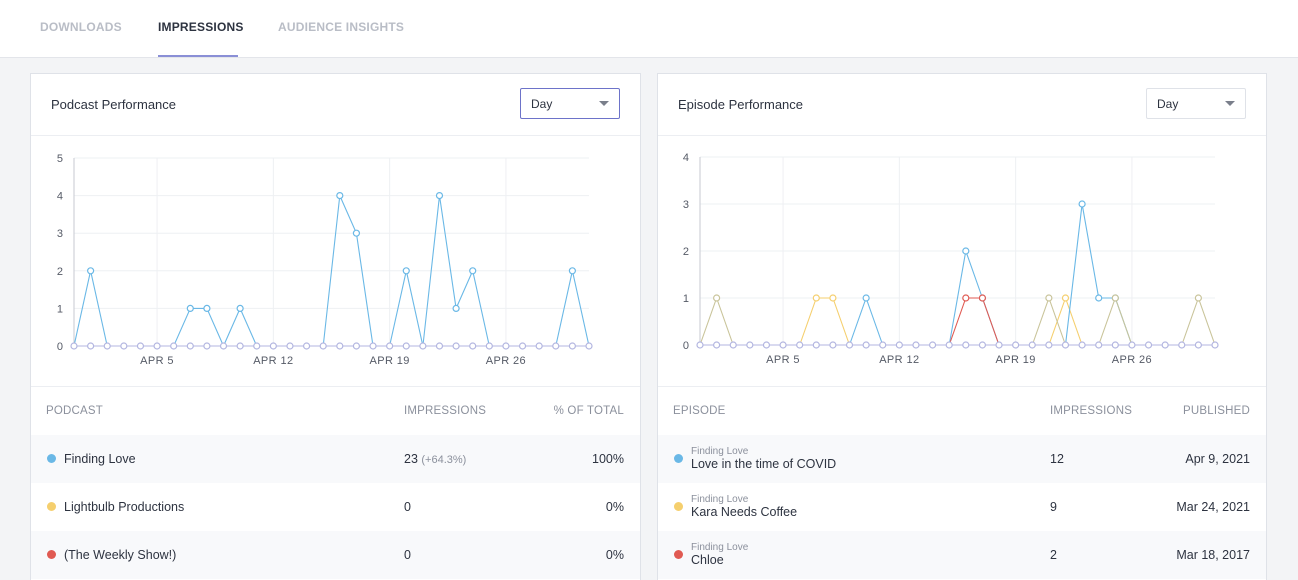 The height and width of the screenshot is (580, 1298). I want to click on episode-period-select: Day, so click(1196, 103).